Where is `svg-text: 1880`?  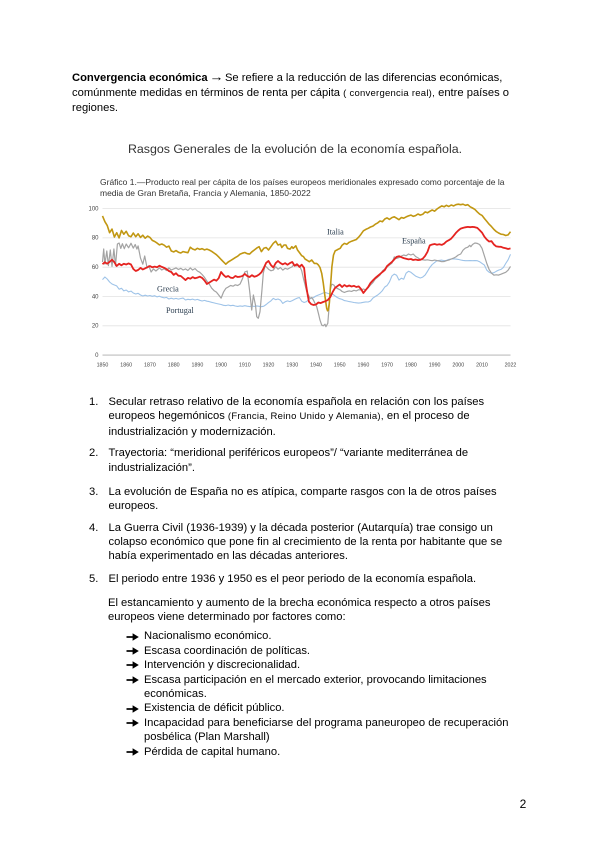
svg-text: 1880 is located at coordinates (174, 365).